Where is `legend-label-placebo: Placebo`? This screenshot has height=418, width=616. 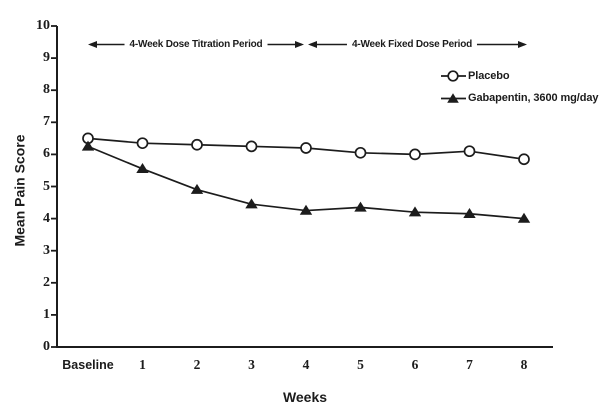 legend-label-placebo: Placebo is located at coordinates (489, 76).